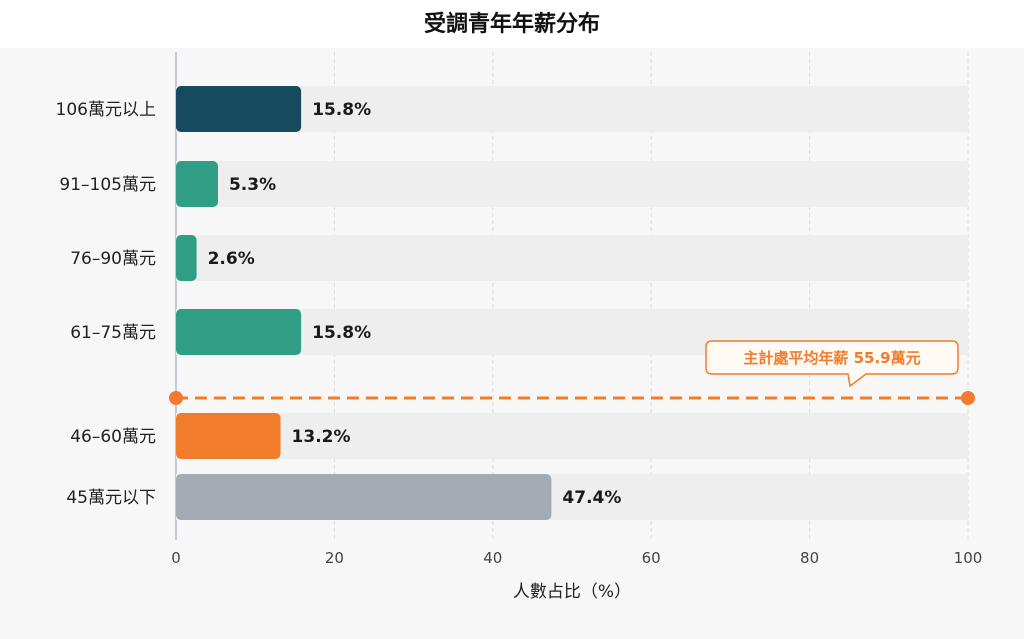 Image resolution: width=1024 pixels, height=639 pixels. What do you see at coordinates (107, 185) in the screenshot?
I see `category-label: 91–105萬元` at bounding box center [107, 185].